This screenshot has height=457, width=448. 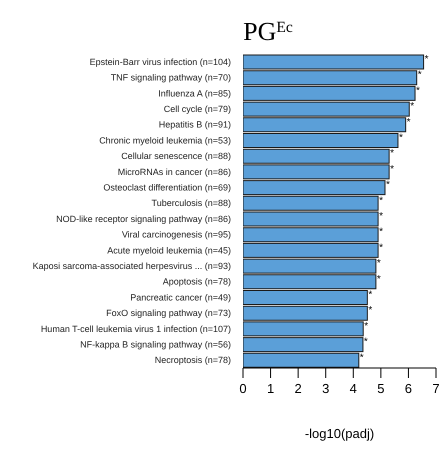 What do you see at coordinates (174, 171) in the screenshot?
I see `y-tick-label: MicroRNAs in cancer (n=86)` at bounding box center [174, 171].